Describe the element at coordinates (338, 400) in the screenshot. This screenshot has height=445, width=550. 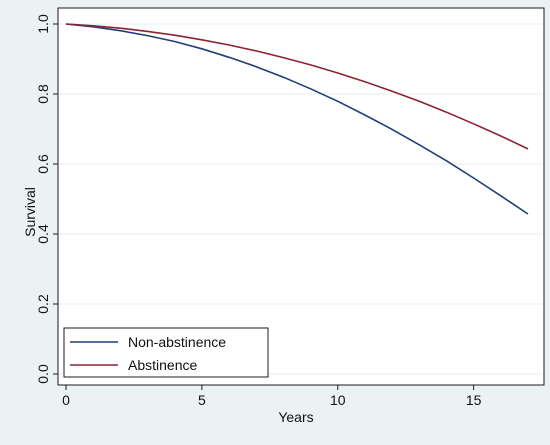
I see `x-tick-label: 10` at that location.